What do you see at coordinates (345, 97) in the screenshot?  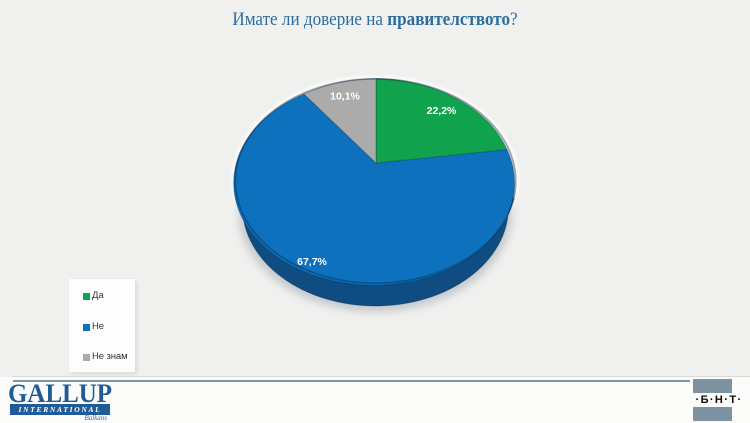 I see `svg-text: 10,1%` at bounding box center [345, 97].